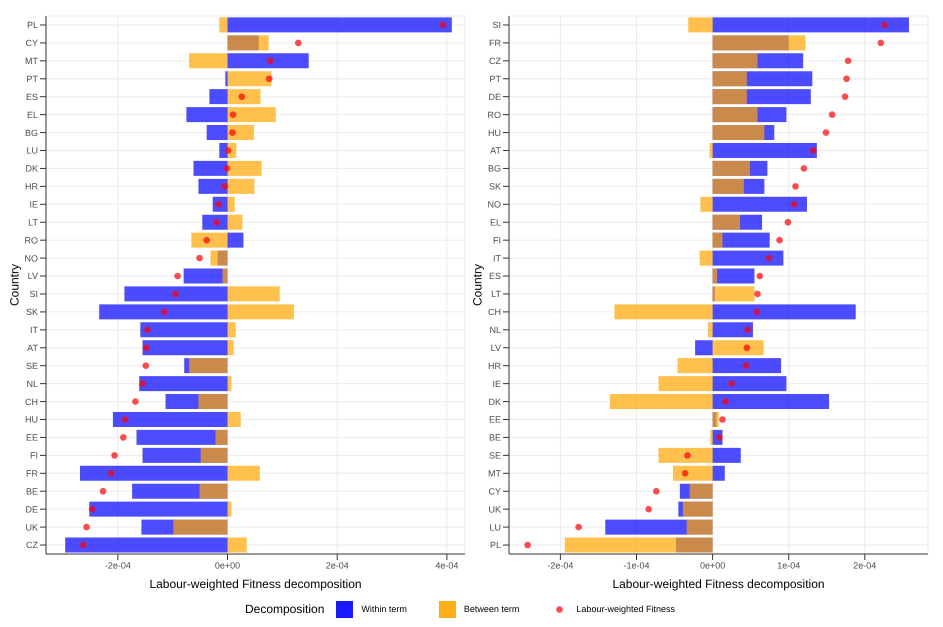 The image size is (943, 627). Describe the element at coordinates (446, 565) in the screenshot. I see `x-tick-label: 4e-04` at that location.